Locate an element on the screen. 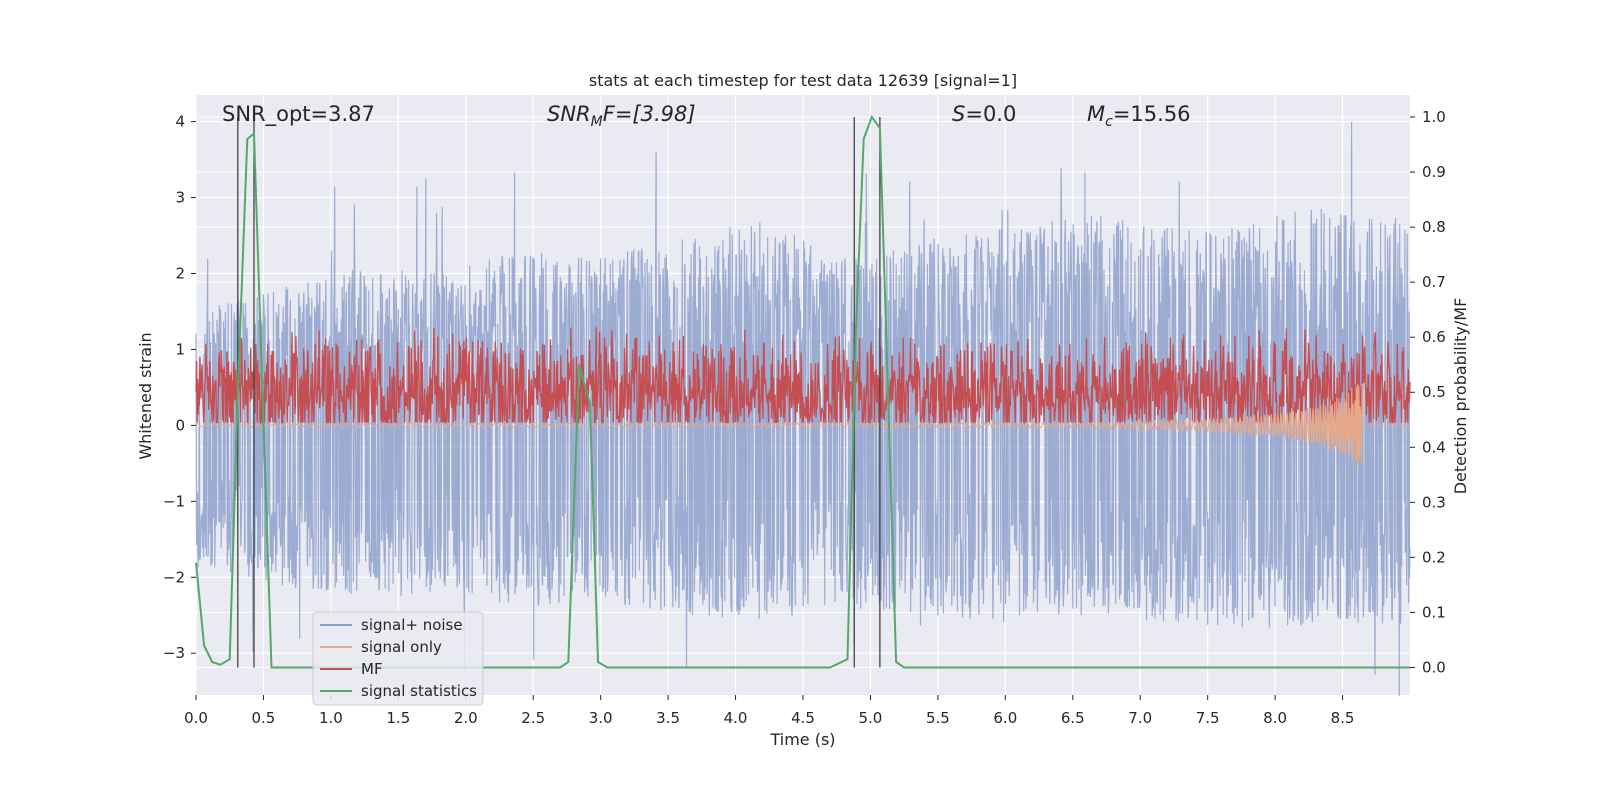  x-tick-label: 3.5 is located at coordinates (668, 718).